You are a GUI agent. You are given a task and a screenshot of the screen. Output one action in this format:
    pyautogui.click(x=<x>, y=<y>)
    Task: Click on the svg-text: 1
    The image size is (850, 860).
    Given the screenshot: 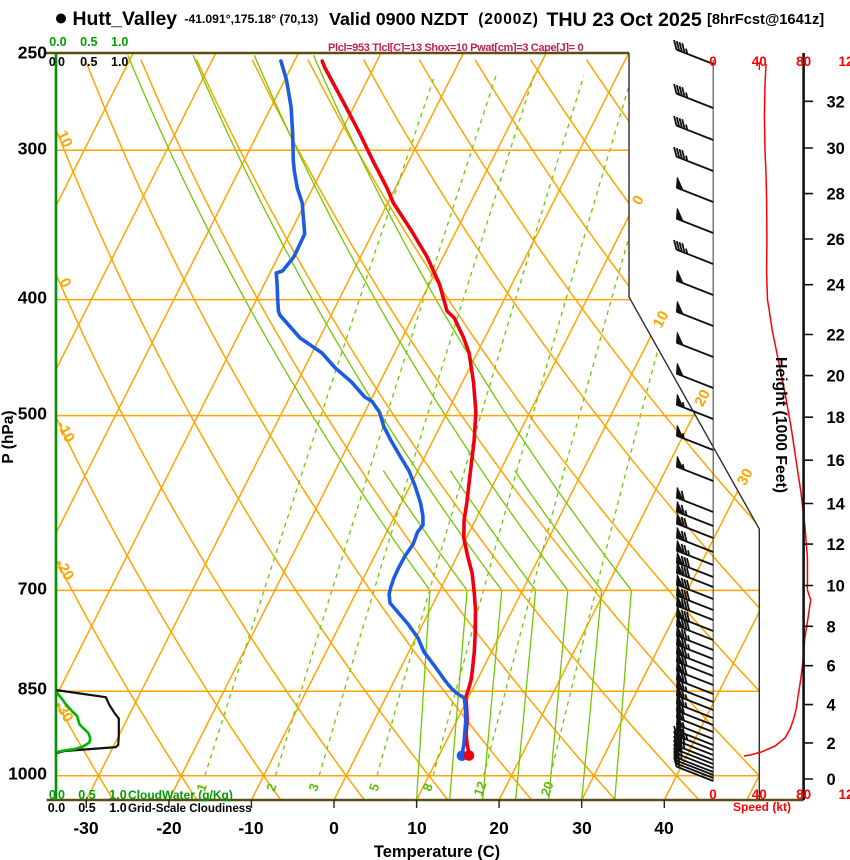 What is the action you would take?
    pyautogui.click(x=201, y=787)
    